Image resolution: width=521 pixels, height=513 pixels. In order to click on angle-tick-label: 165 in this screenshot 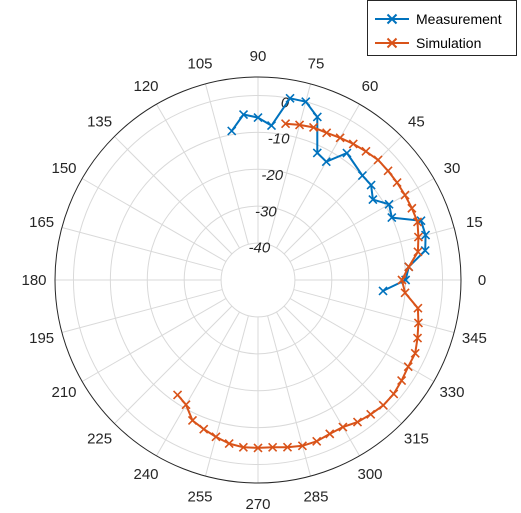, I will do `click(41, 222)`.